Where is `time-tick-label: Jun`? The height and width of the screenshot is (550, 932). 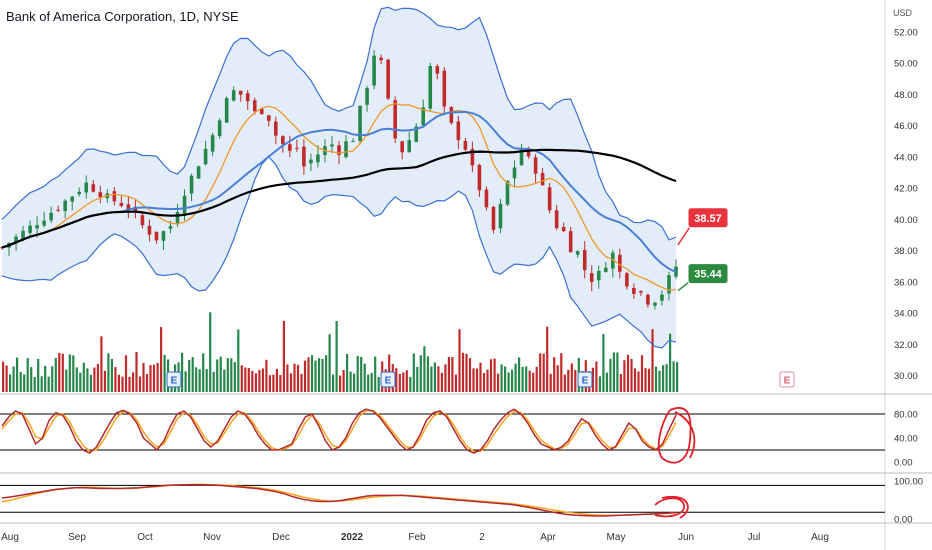 time-tick-label: Jun is located at coordinates (686, 537).